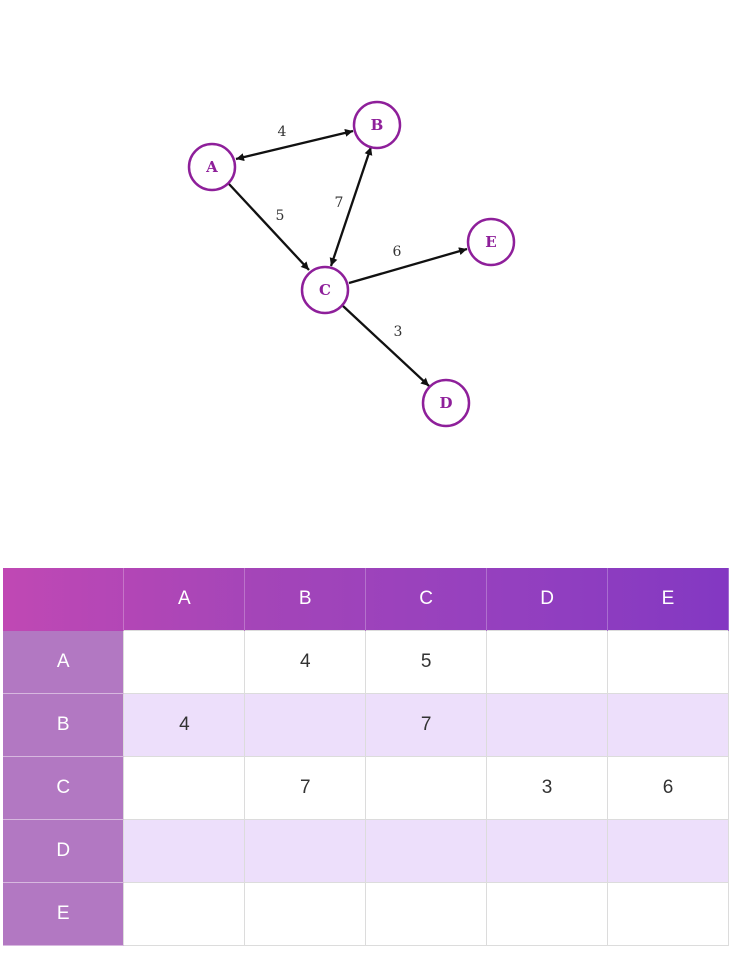 The image size is (732, 962). What do you see at coordinates (305, 788) in the screenshot?
I see `matrix-cell-c-b: 7` at bounding box center [305, 788].